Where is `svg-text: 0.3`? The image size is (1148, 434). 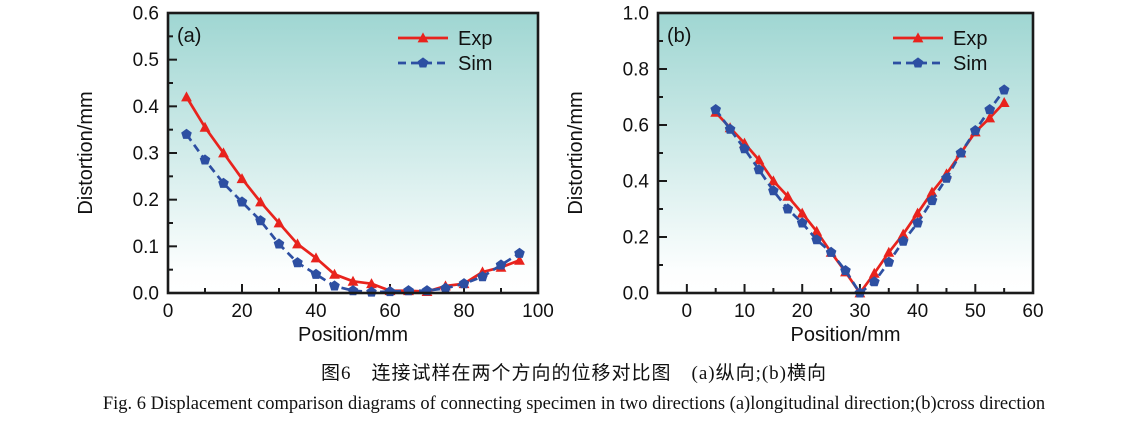
svg-text: 0.3 is located at coordinates (146, 154).